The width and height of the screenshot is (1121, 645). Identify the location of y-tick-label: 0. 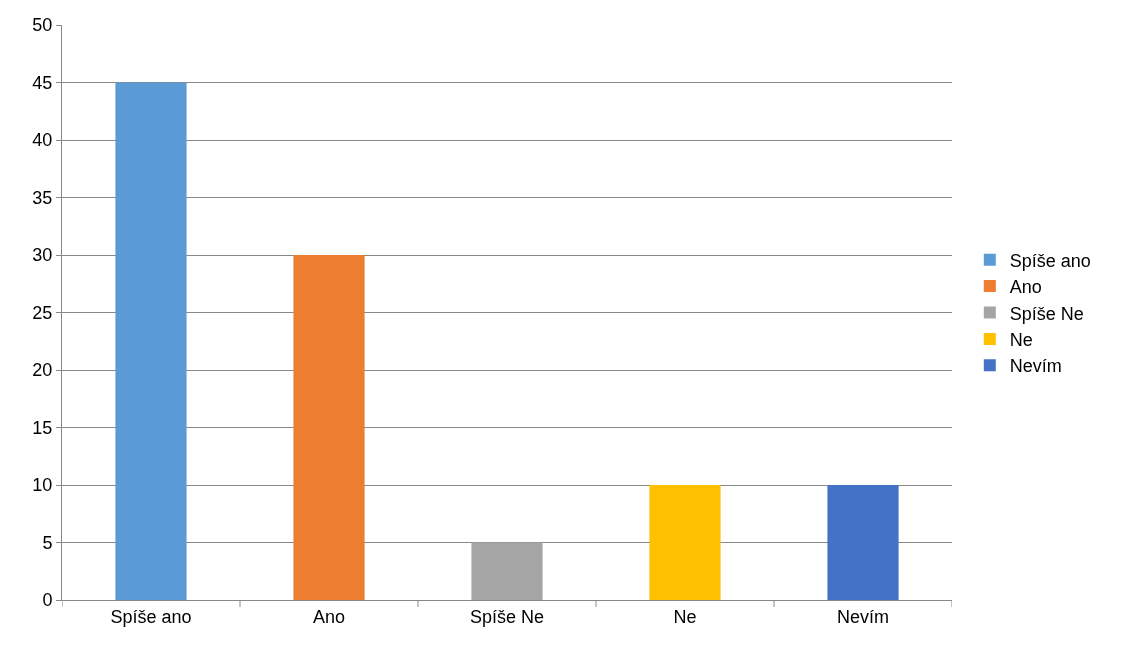
(47, 600).